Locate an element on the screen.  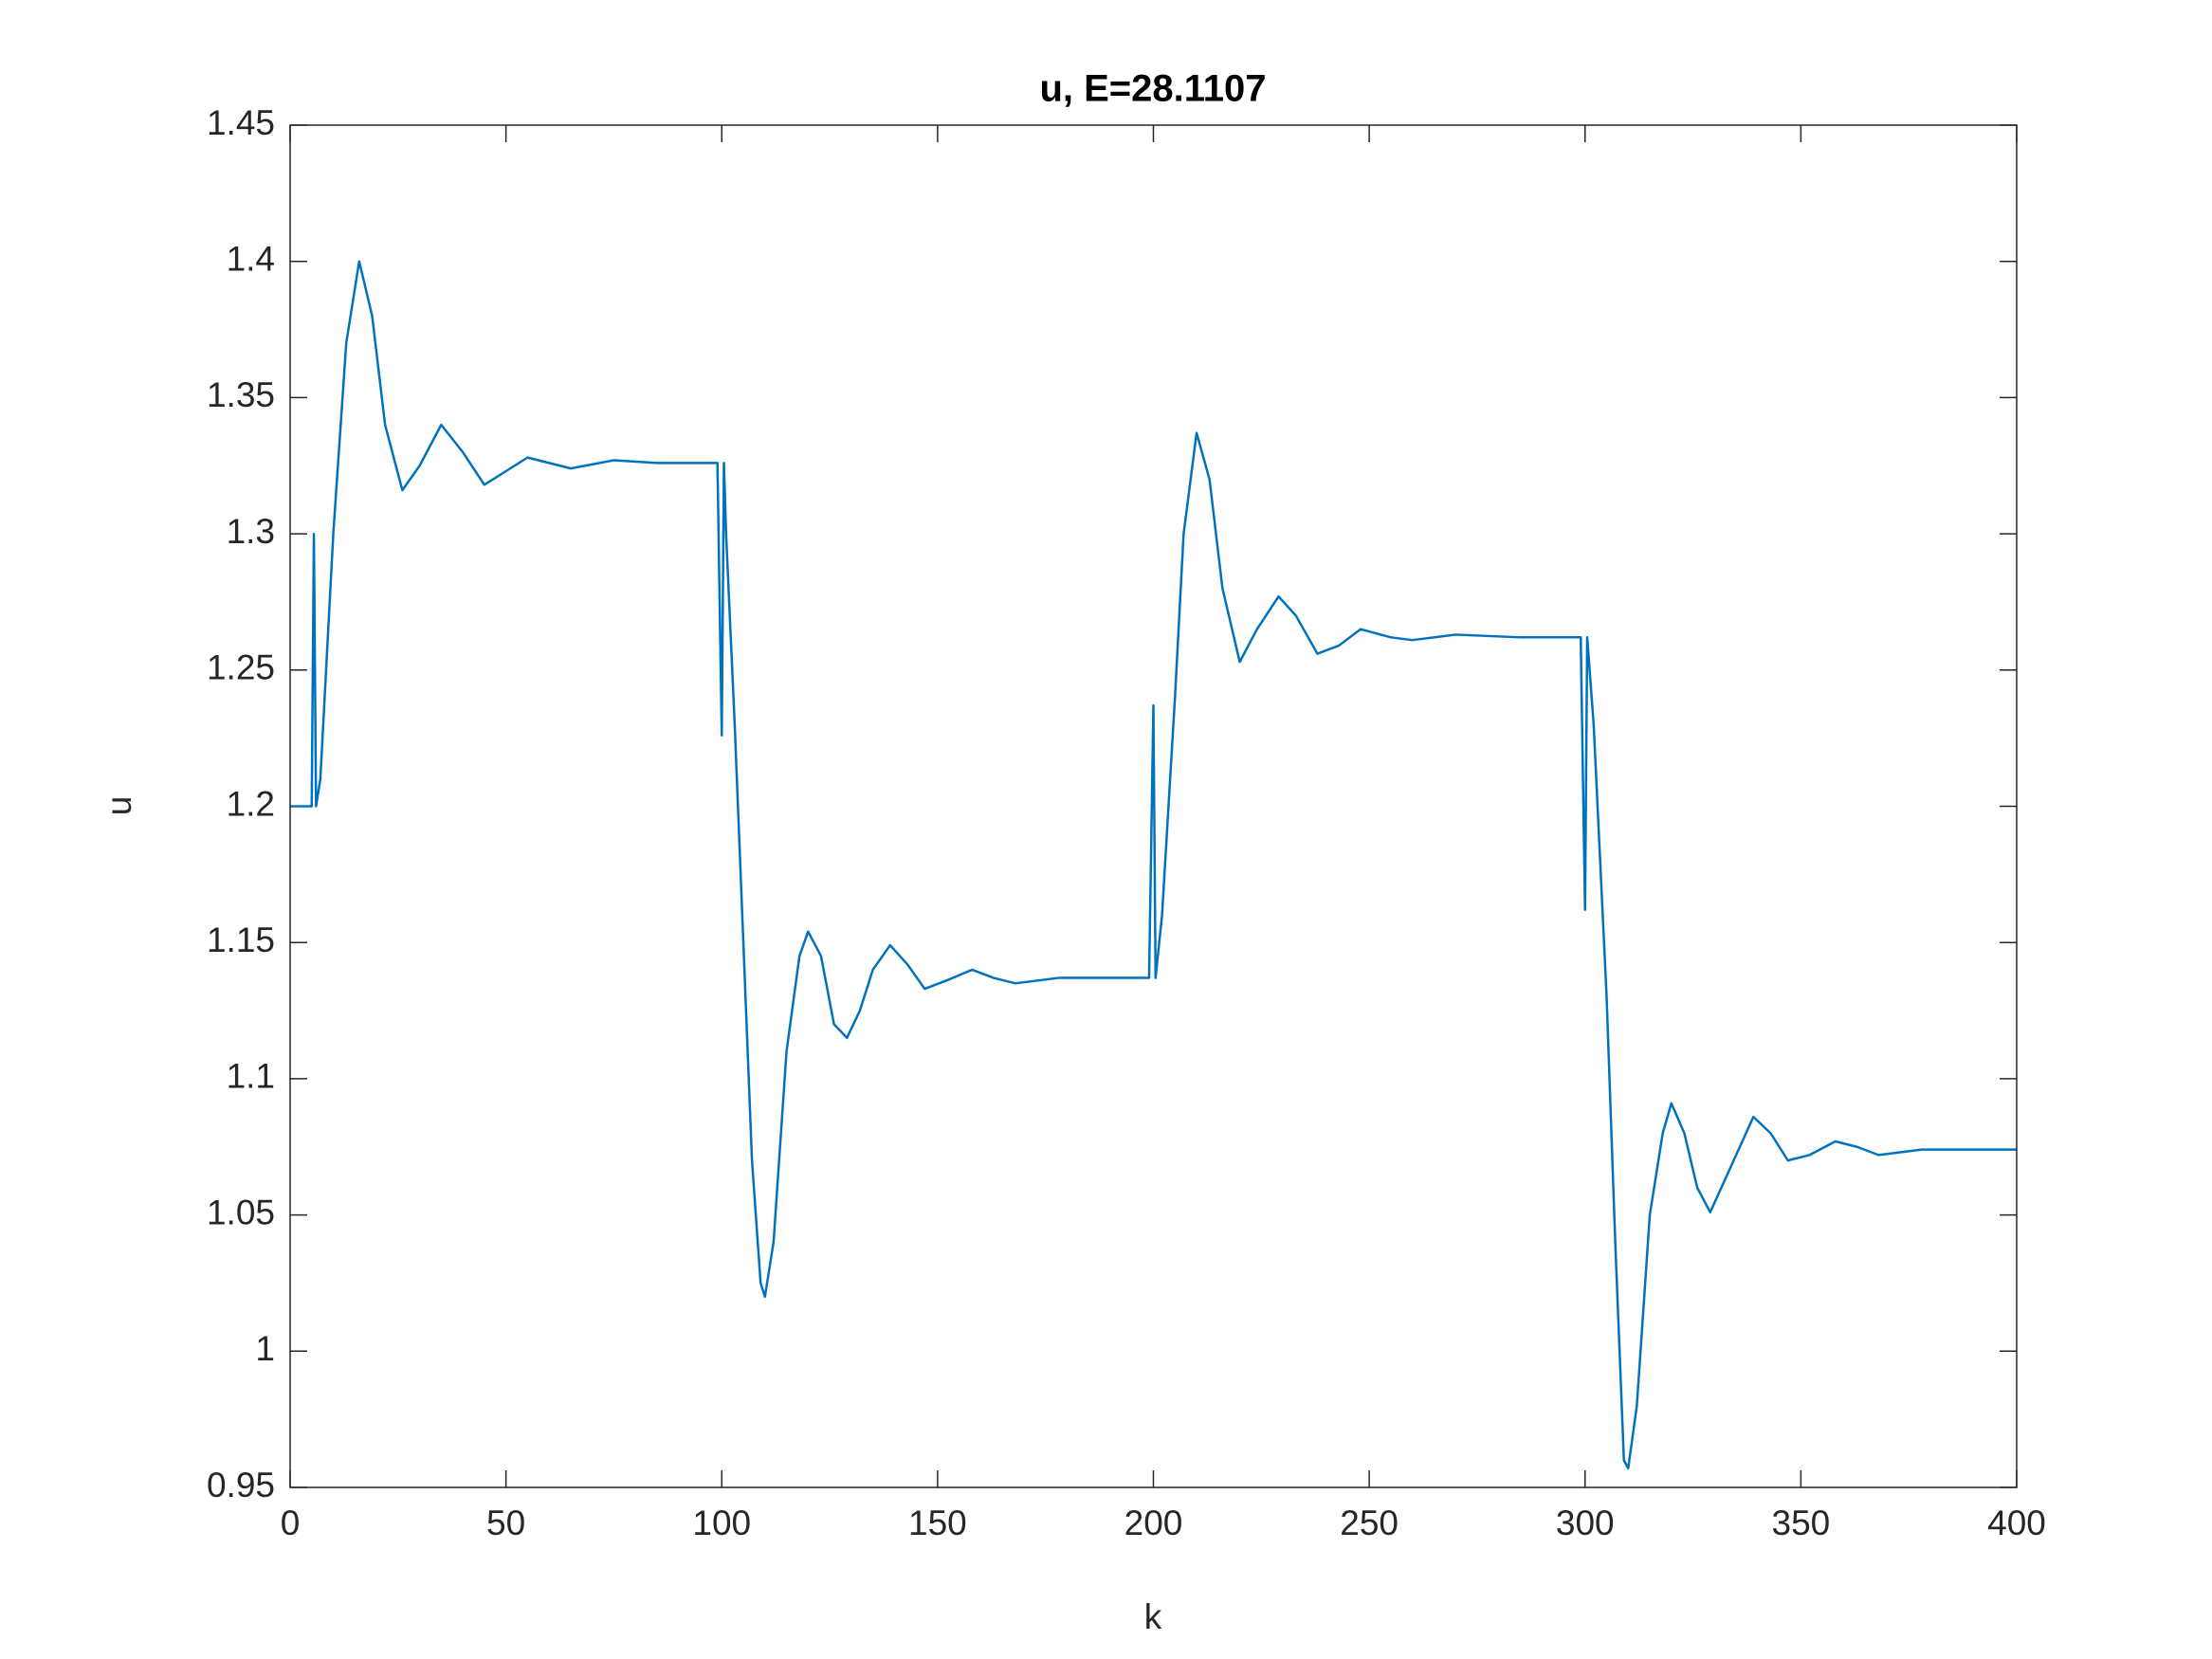
x-tick-label: 150 is located at coordinates (937, 1523).